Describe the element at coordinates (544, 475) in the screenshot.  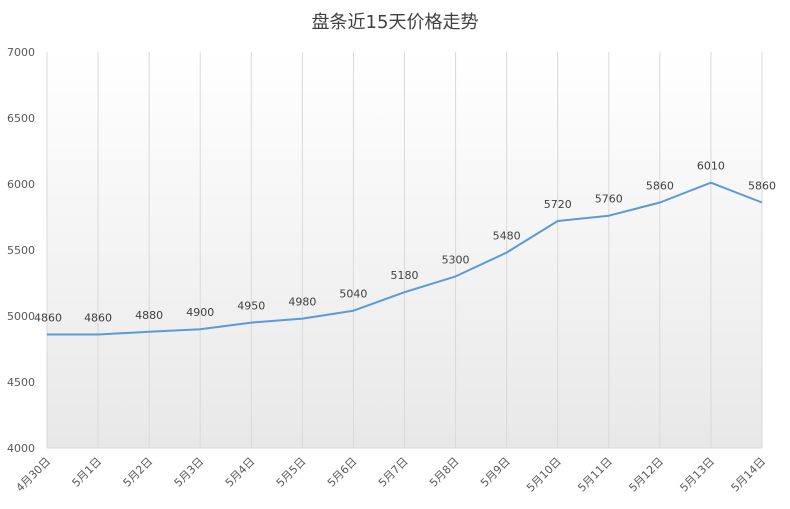
I see `x-tick-label: 5月10日` at that location.